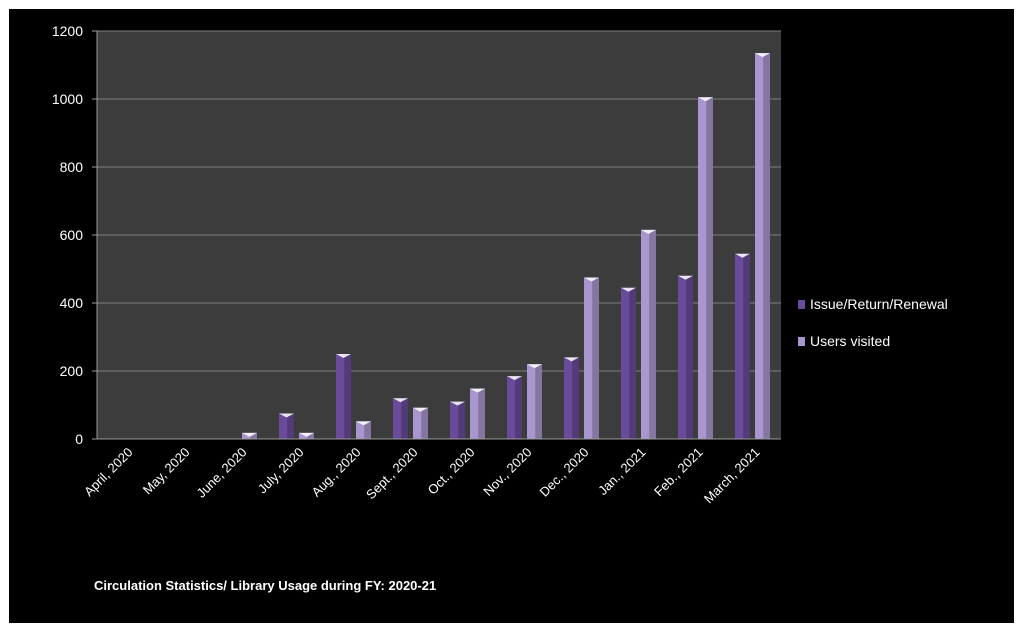 This screenshot has height=631, width=1021. Describe the element at coordinates (79, 439) in the screenshot. I see `y-tick-label: 0` at that location.